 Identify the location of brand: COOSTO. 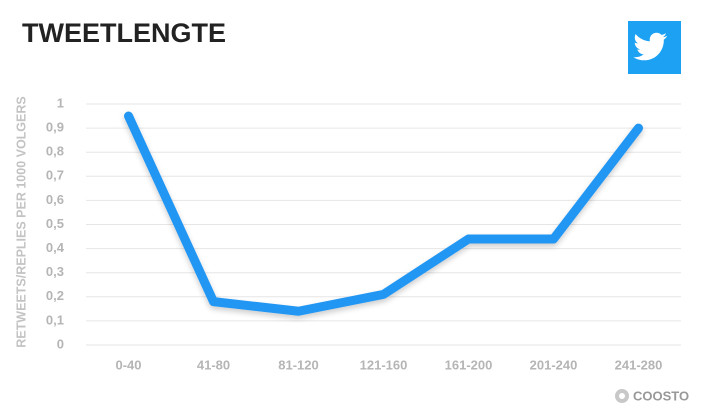
(652, 395).